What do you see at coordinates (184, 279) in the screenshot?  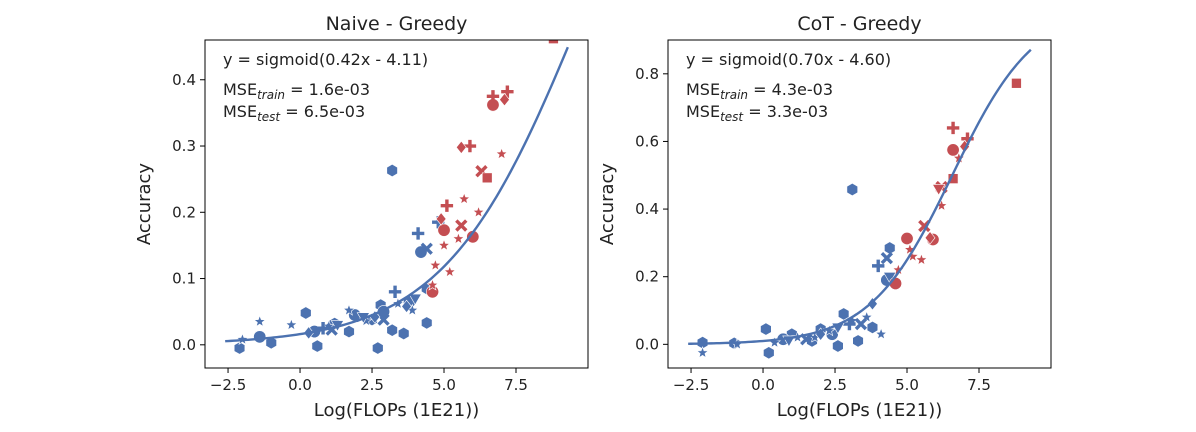 I see `y-tick-label: 0.1` at bounding box center [184, 279].